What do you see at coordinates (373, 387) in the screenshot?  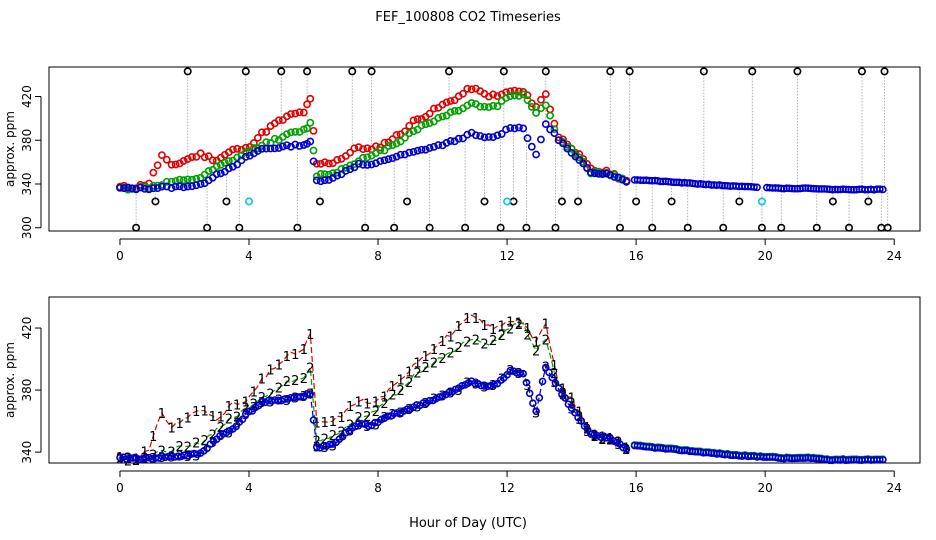 I see `series-1-line` at bounding box center [373, 387].